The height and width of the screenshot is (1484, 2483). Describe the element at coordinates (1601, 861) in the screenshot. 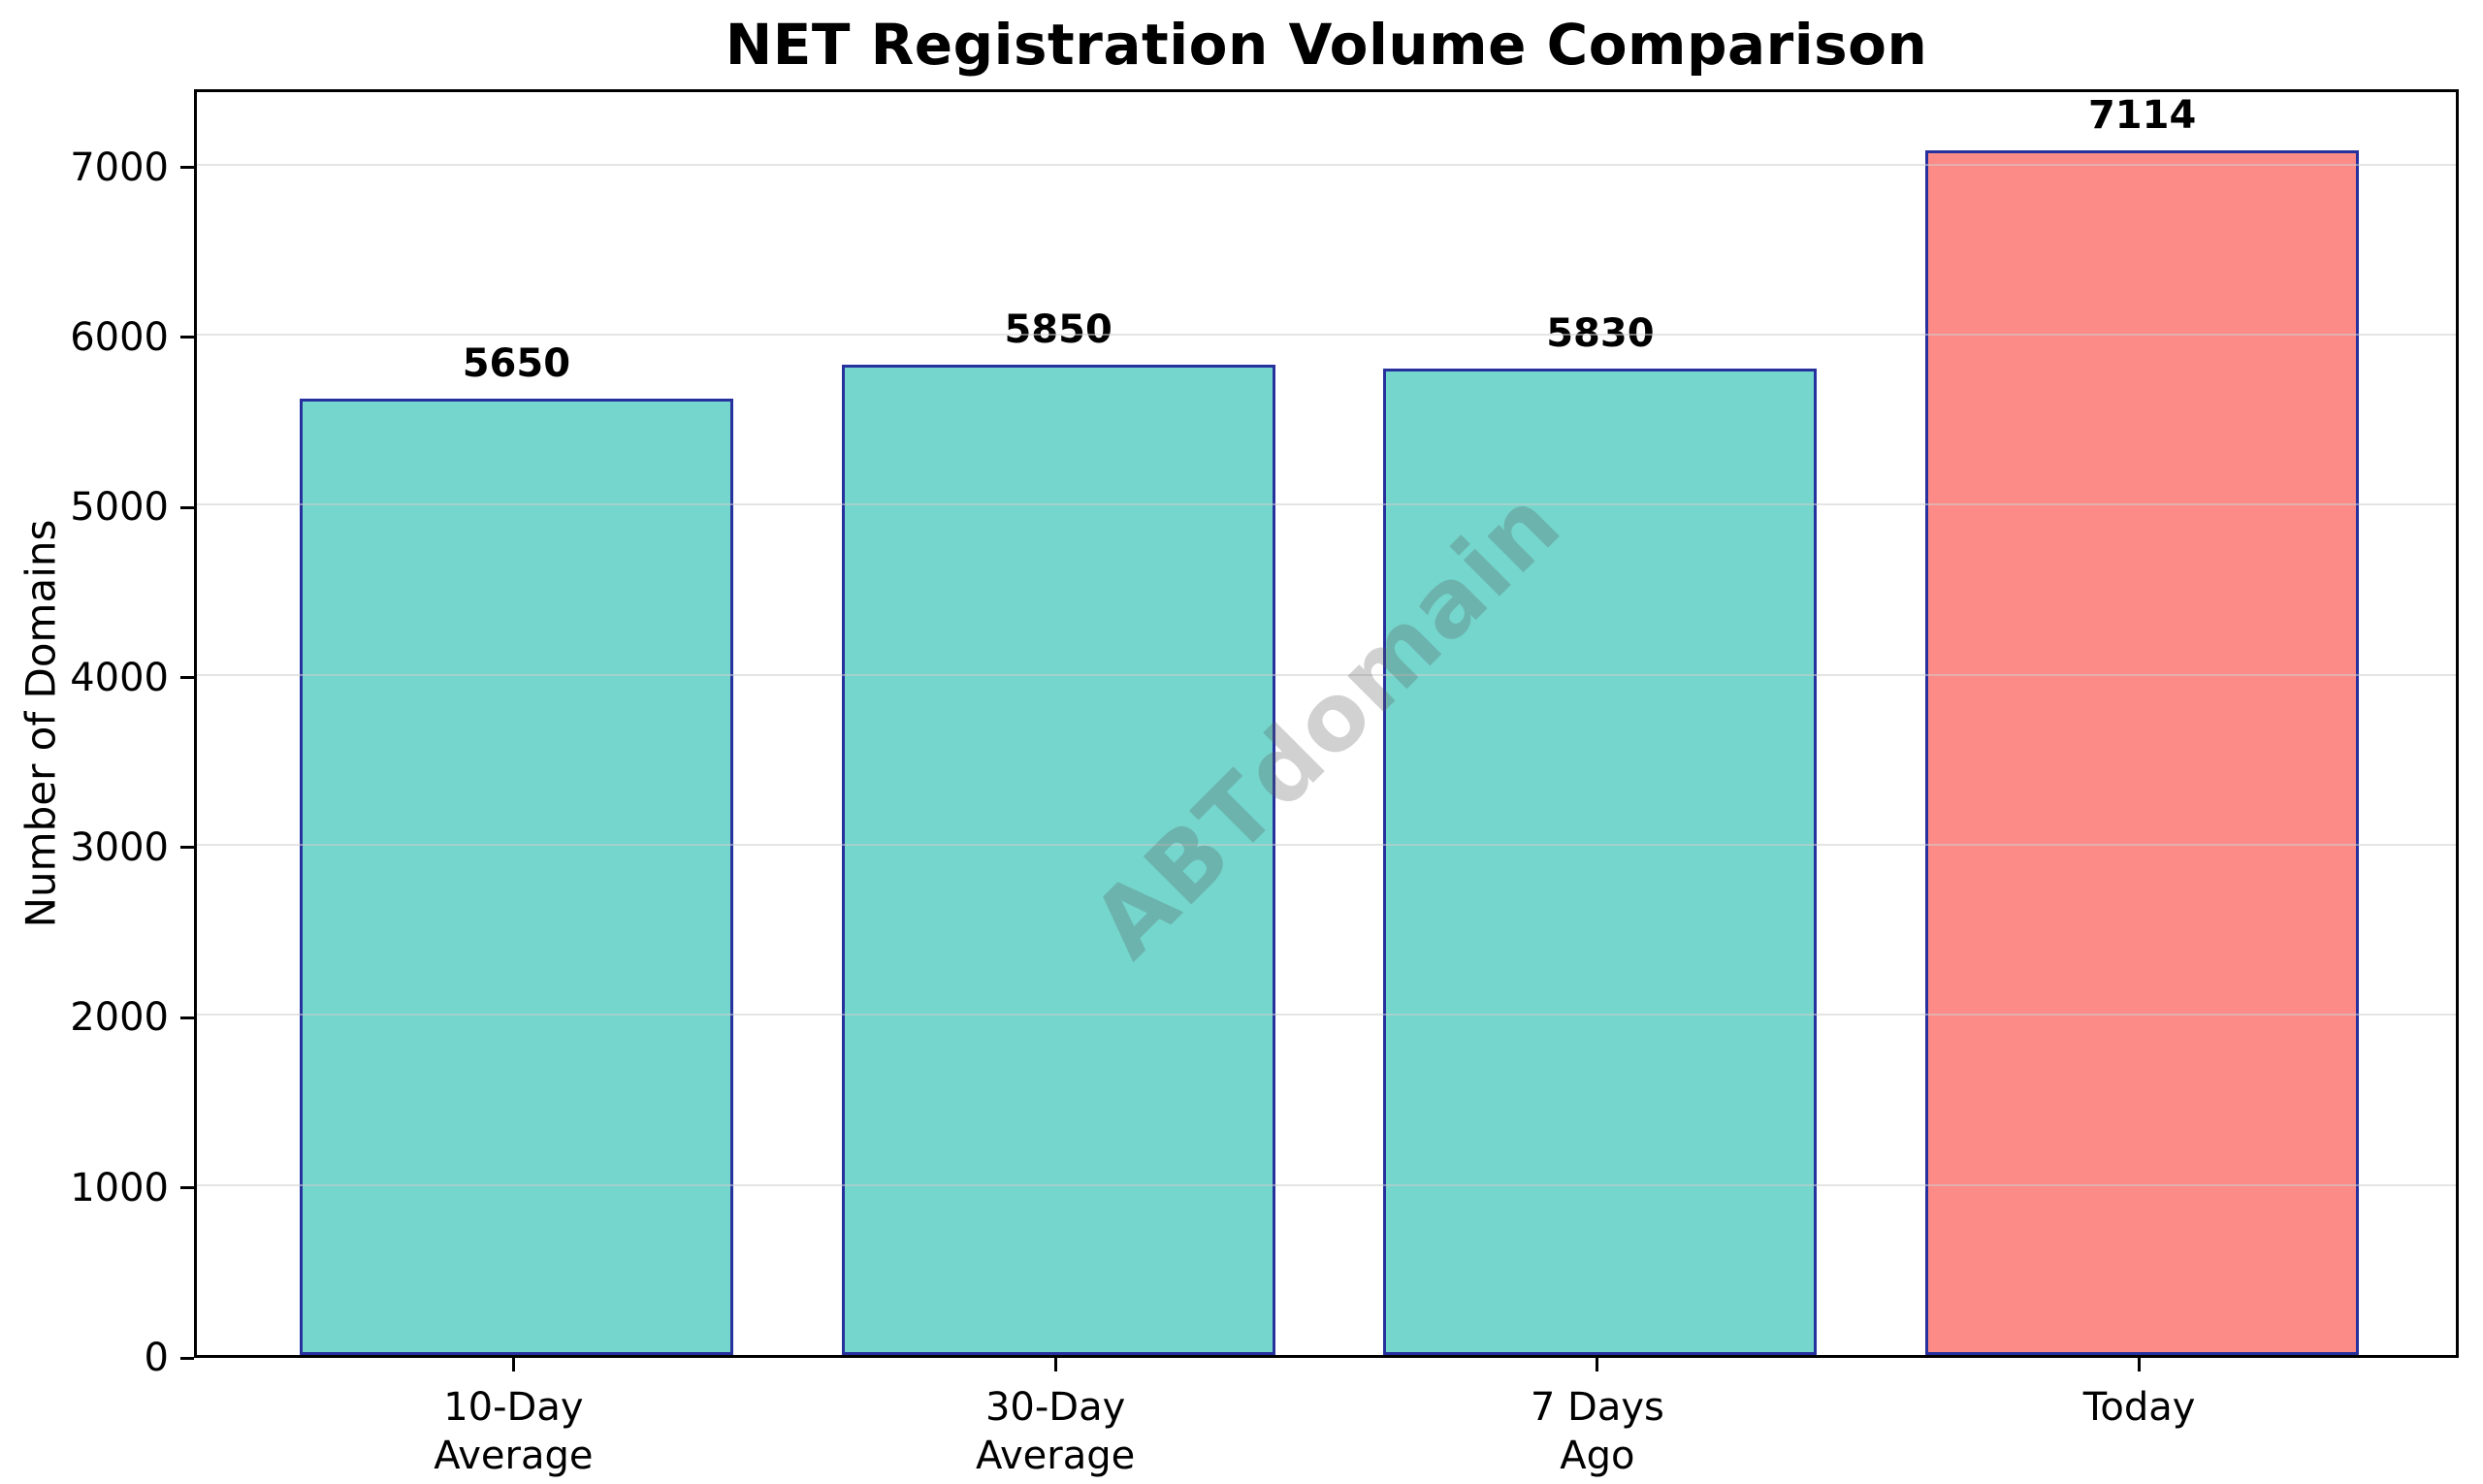

I see `bar-7-days-ago` at that location.